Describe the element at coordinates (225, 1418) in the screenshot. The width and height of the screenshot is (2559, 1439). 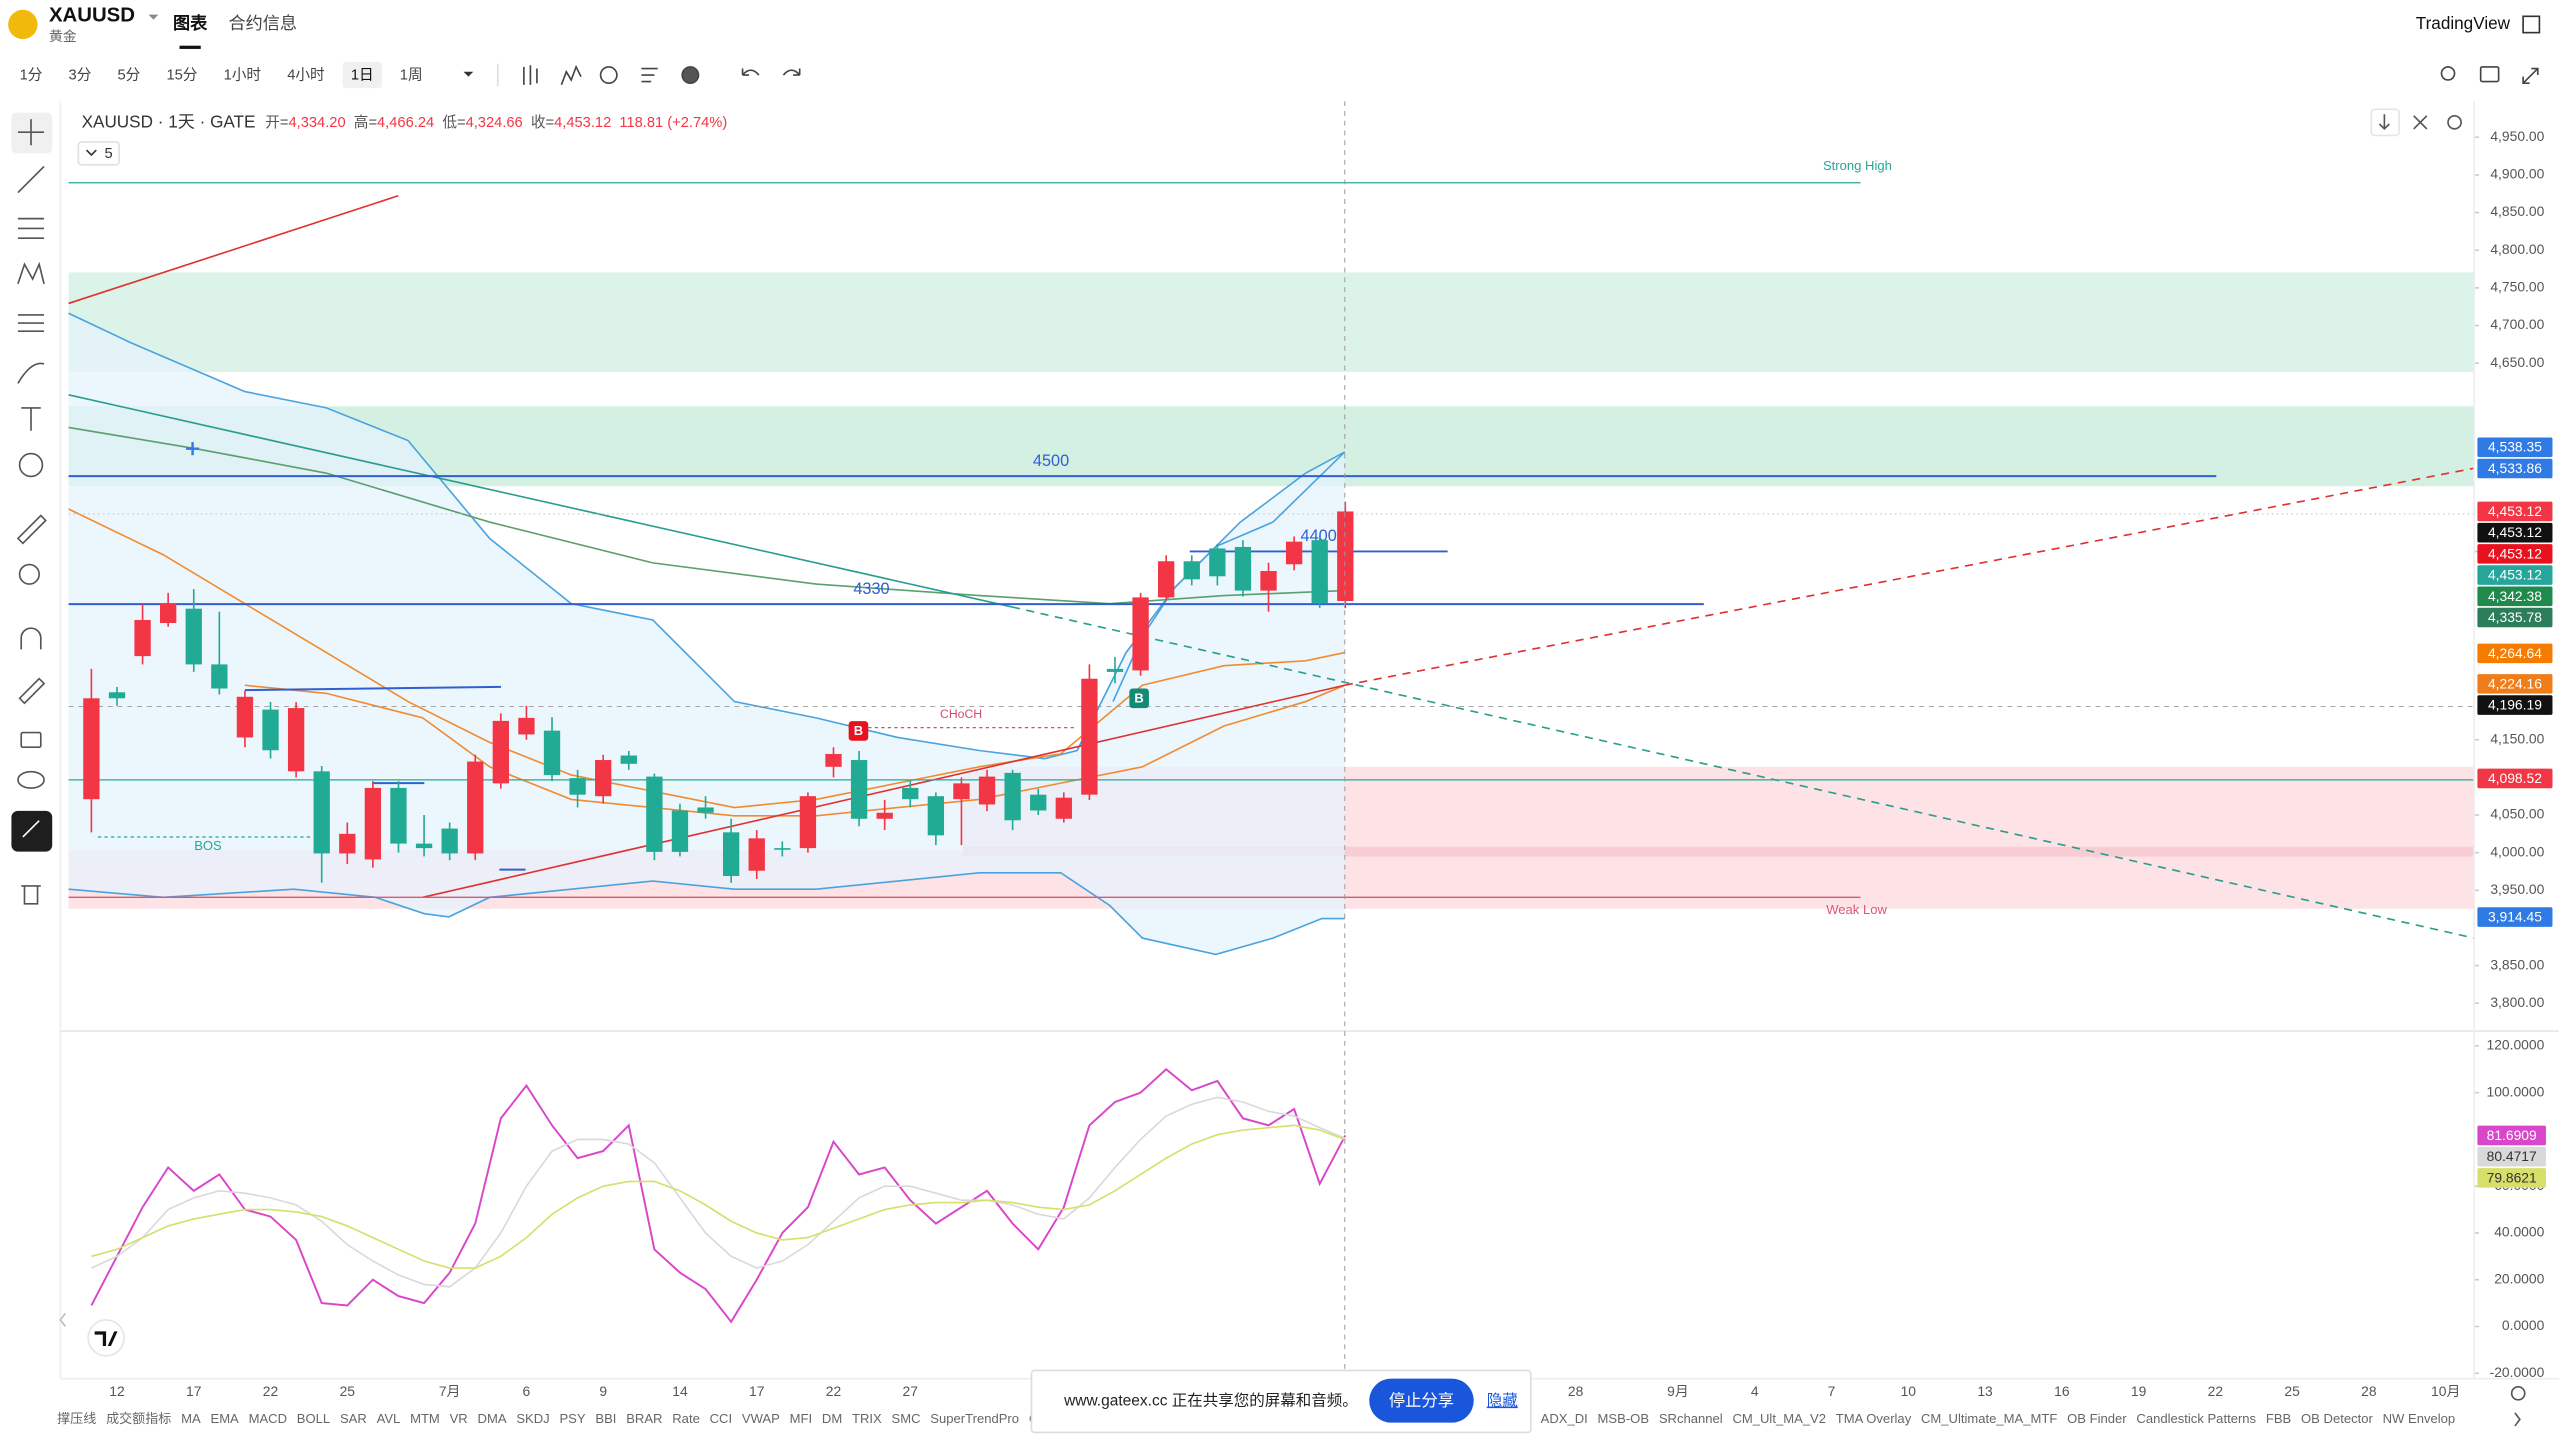
I see `indicator-tab: EMA` at that location.